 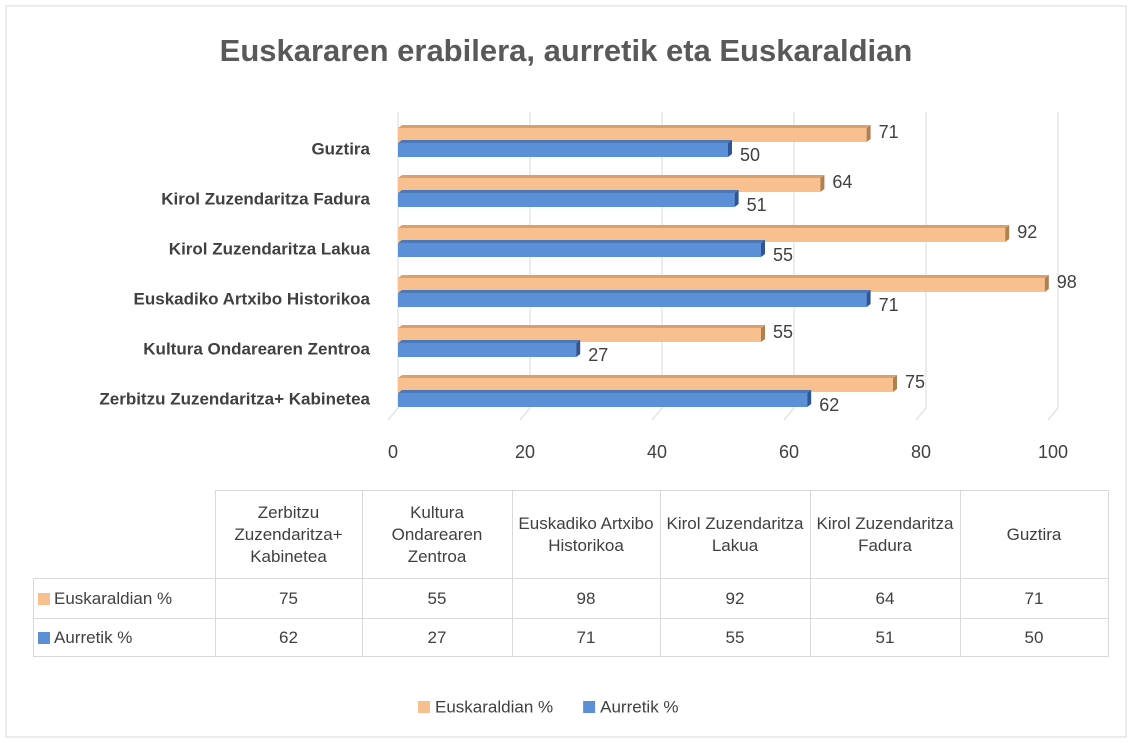 I want to click on x-tick-label: 40, so click(x=657, y=452).